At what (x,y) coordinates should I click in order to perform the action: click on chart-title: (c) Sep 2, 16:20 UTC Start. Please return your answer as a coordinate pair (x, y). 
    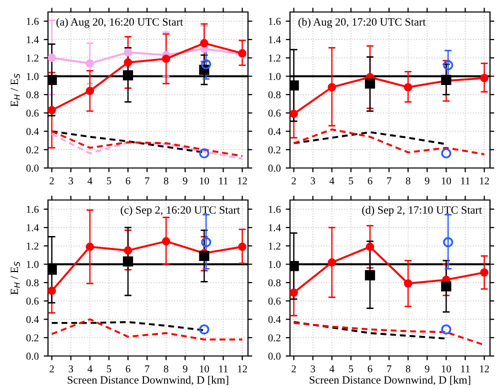
    Looking at the image, I should click on (180, 211).